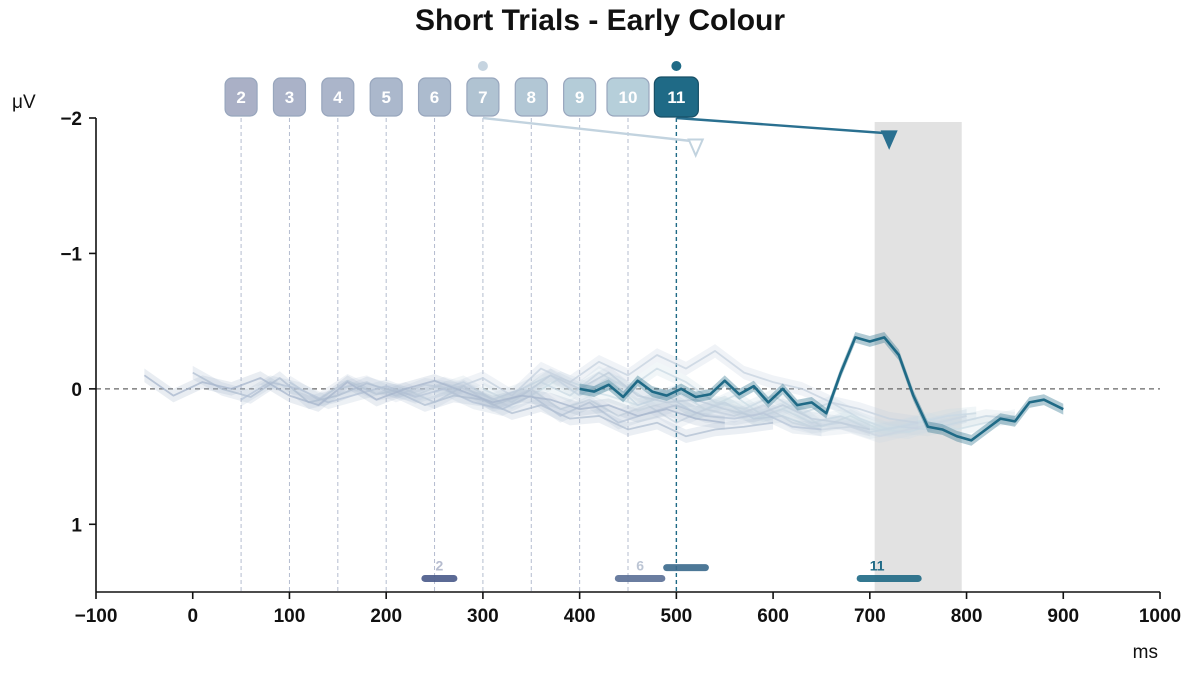 This screenshot has width=1200, height=675. I want to click on y-tick-label: 0, so click(76, 390).